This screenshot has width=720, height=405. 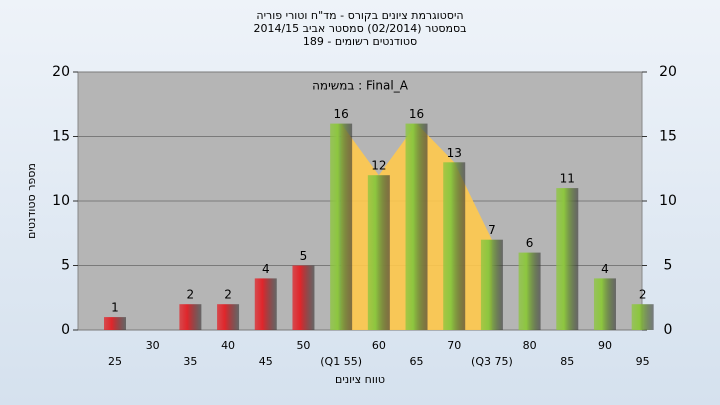 I want to click on y2-tick-label: 20, so click(x=668, y=72).